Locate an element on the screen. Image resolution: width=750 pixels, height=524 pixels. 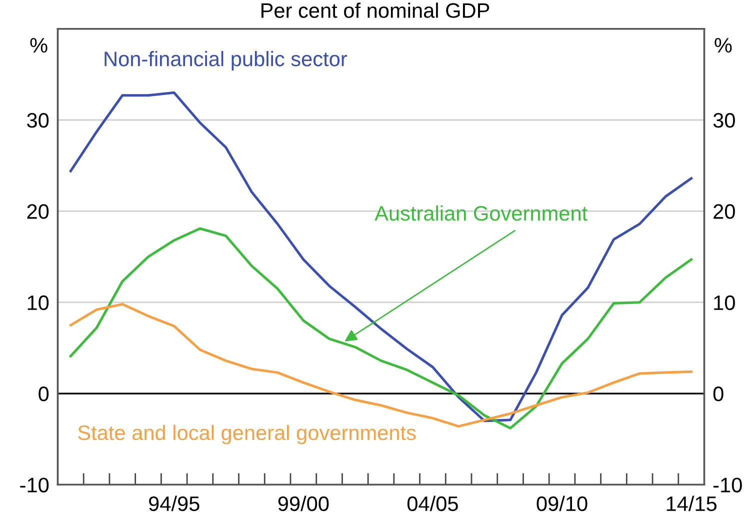
x-tick-label: 99/00 is located at coordinates (303, 504).